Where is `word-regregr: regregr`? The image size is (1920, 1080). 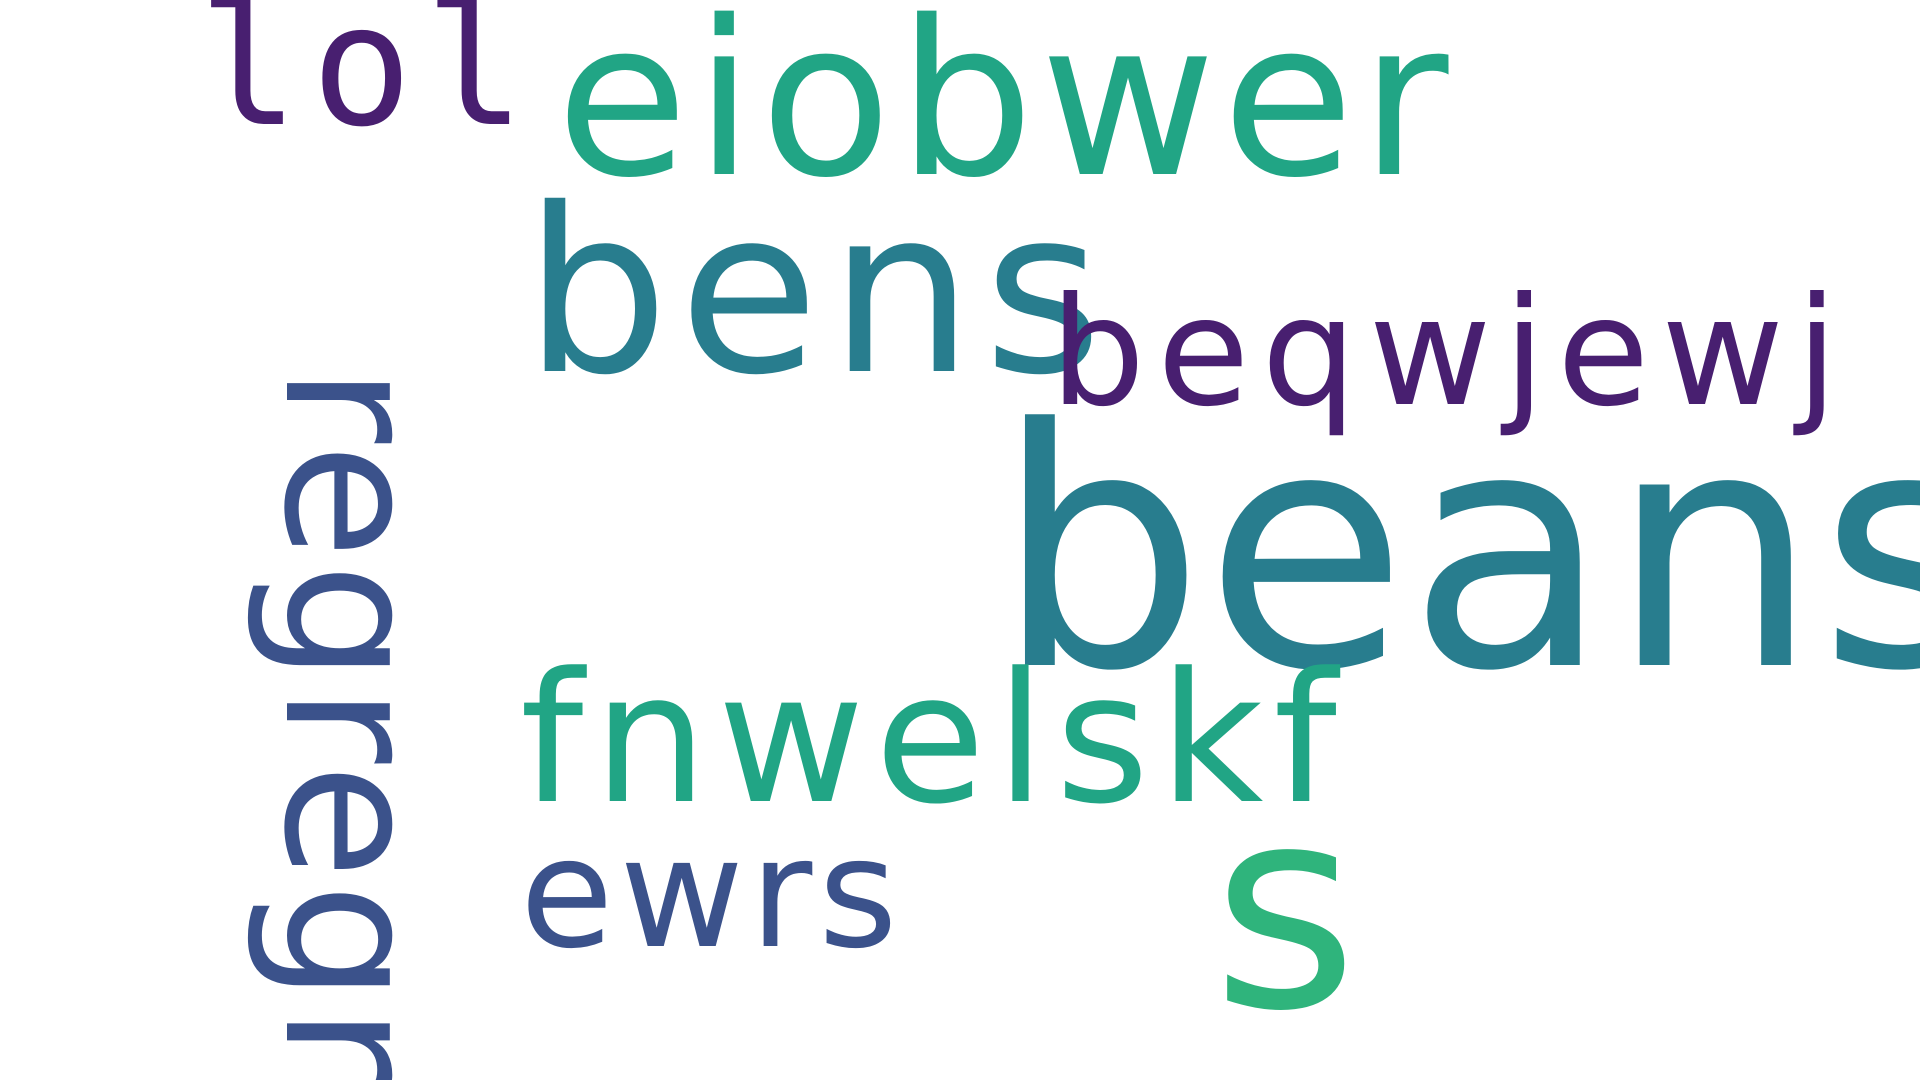 word-regregr: regregr is located at coordinates (351, 723).